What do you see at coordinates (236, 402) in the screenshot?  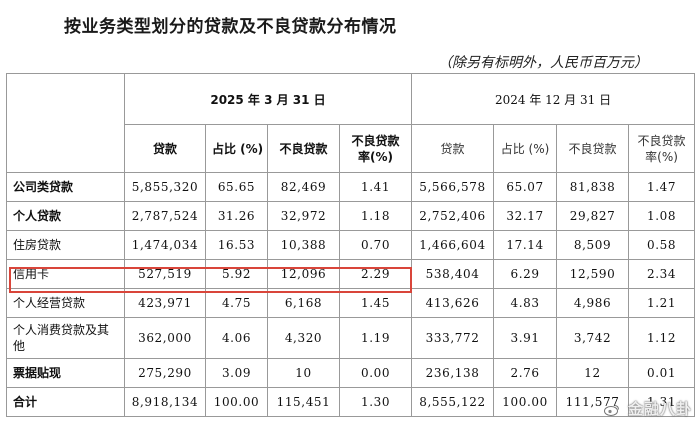 I see `cell-share-current: 100.00` at bounding box center [236, 402].